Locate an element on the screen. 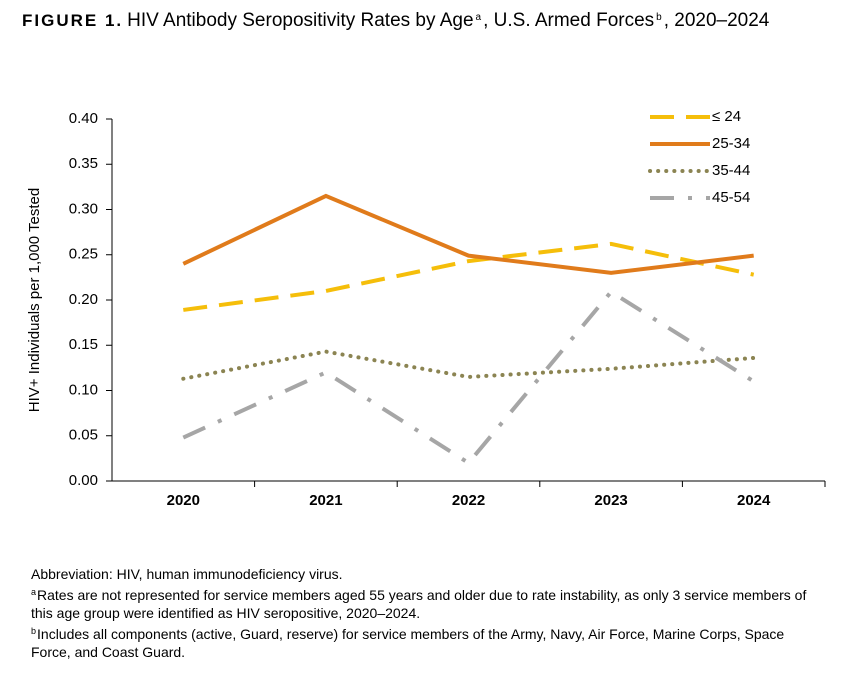 This screenshot has height=677, width=850. y-tick-label: 0.00 is located at coordinates (83, 480).